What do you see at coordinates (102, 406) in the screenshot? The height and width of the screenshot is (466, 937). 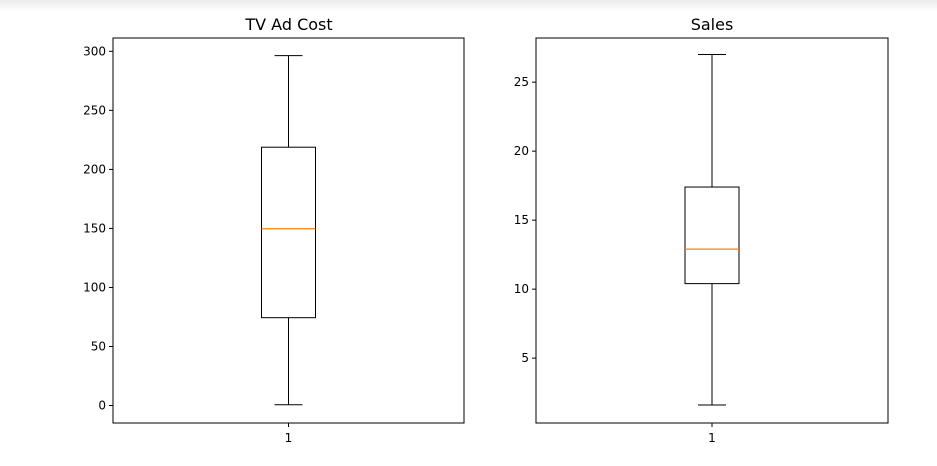 I see `y-tick-label: 0` at bounding box center [102, 406].